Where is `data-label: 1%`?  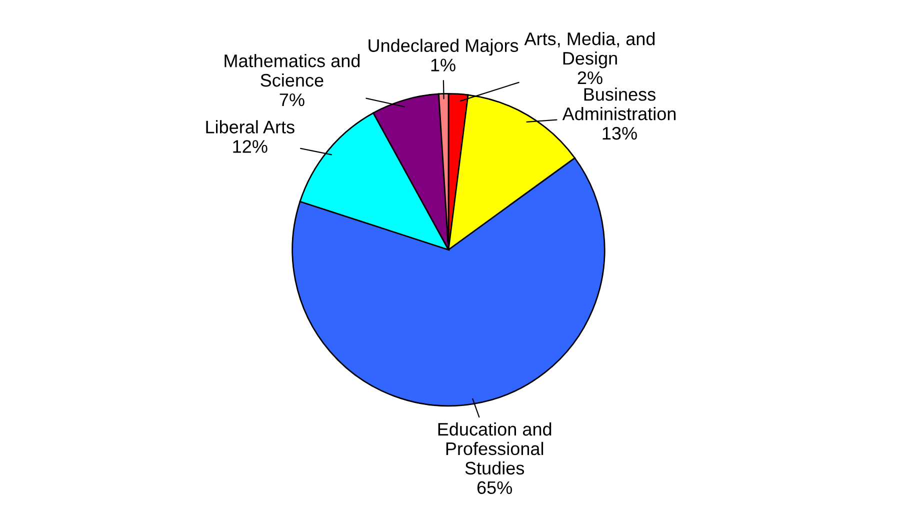
data-label: 1% is located at coordinates (443, 65).